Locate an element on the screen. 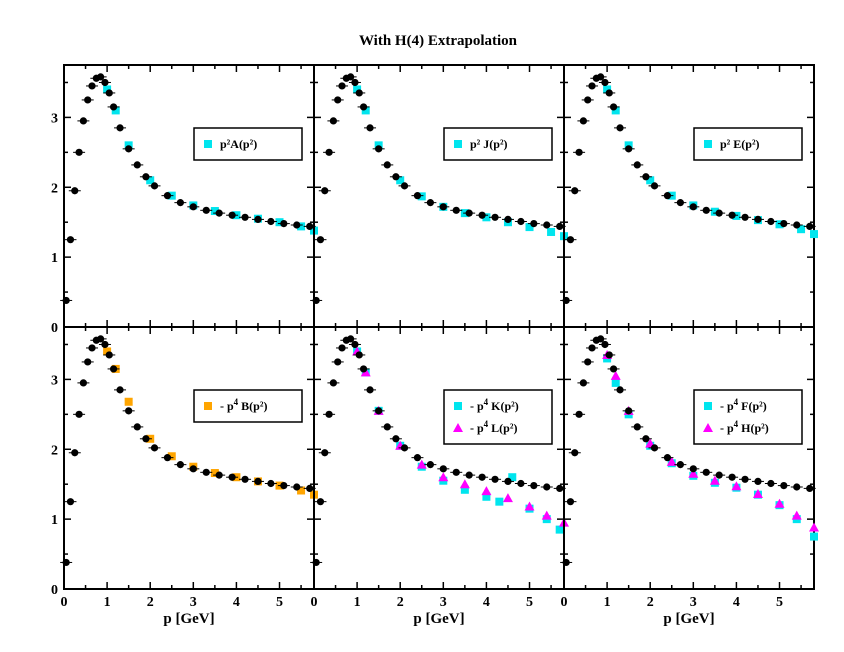  legend: - p4 B(p²) is located at coordinates (248, 406).